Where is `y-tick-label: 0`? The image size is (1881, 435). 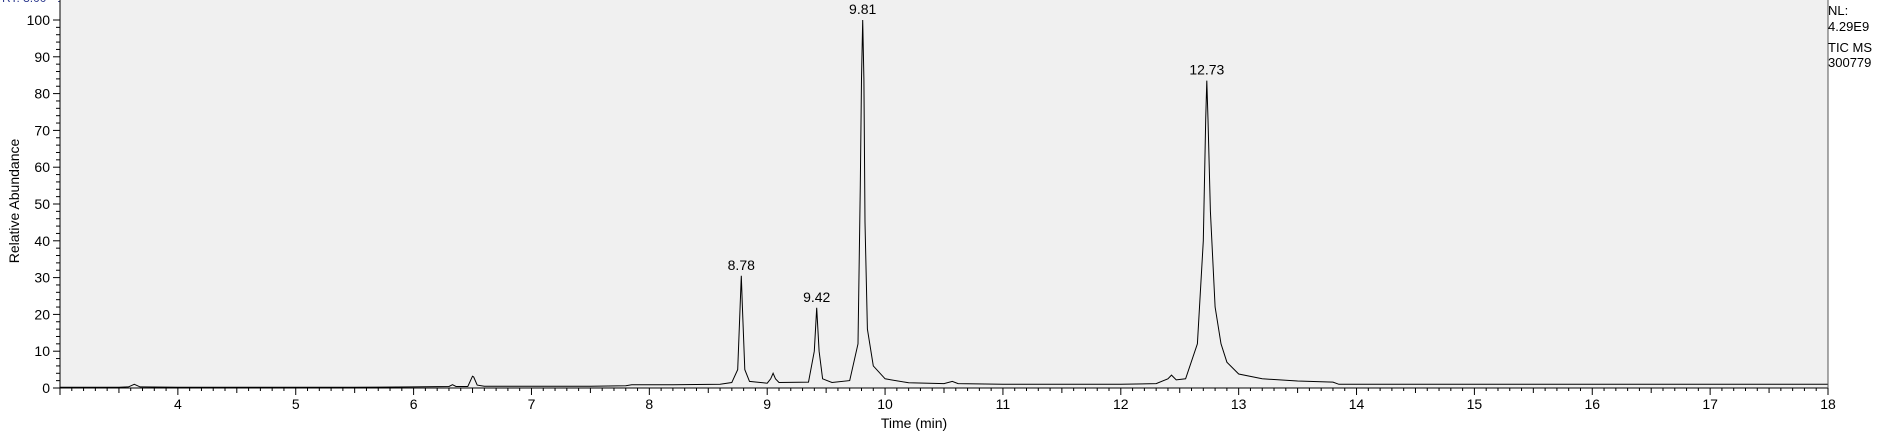
y-tick-label: 0 is located at coordinates (46, 388).